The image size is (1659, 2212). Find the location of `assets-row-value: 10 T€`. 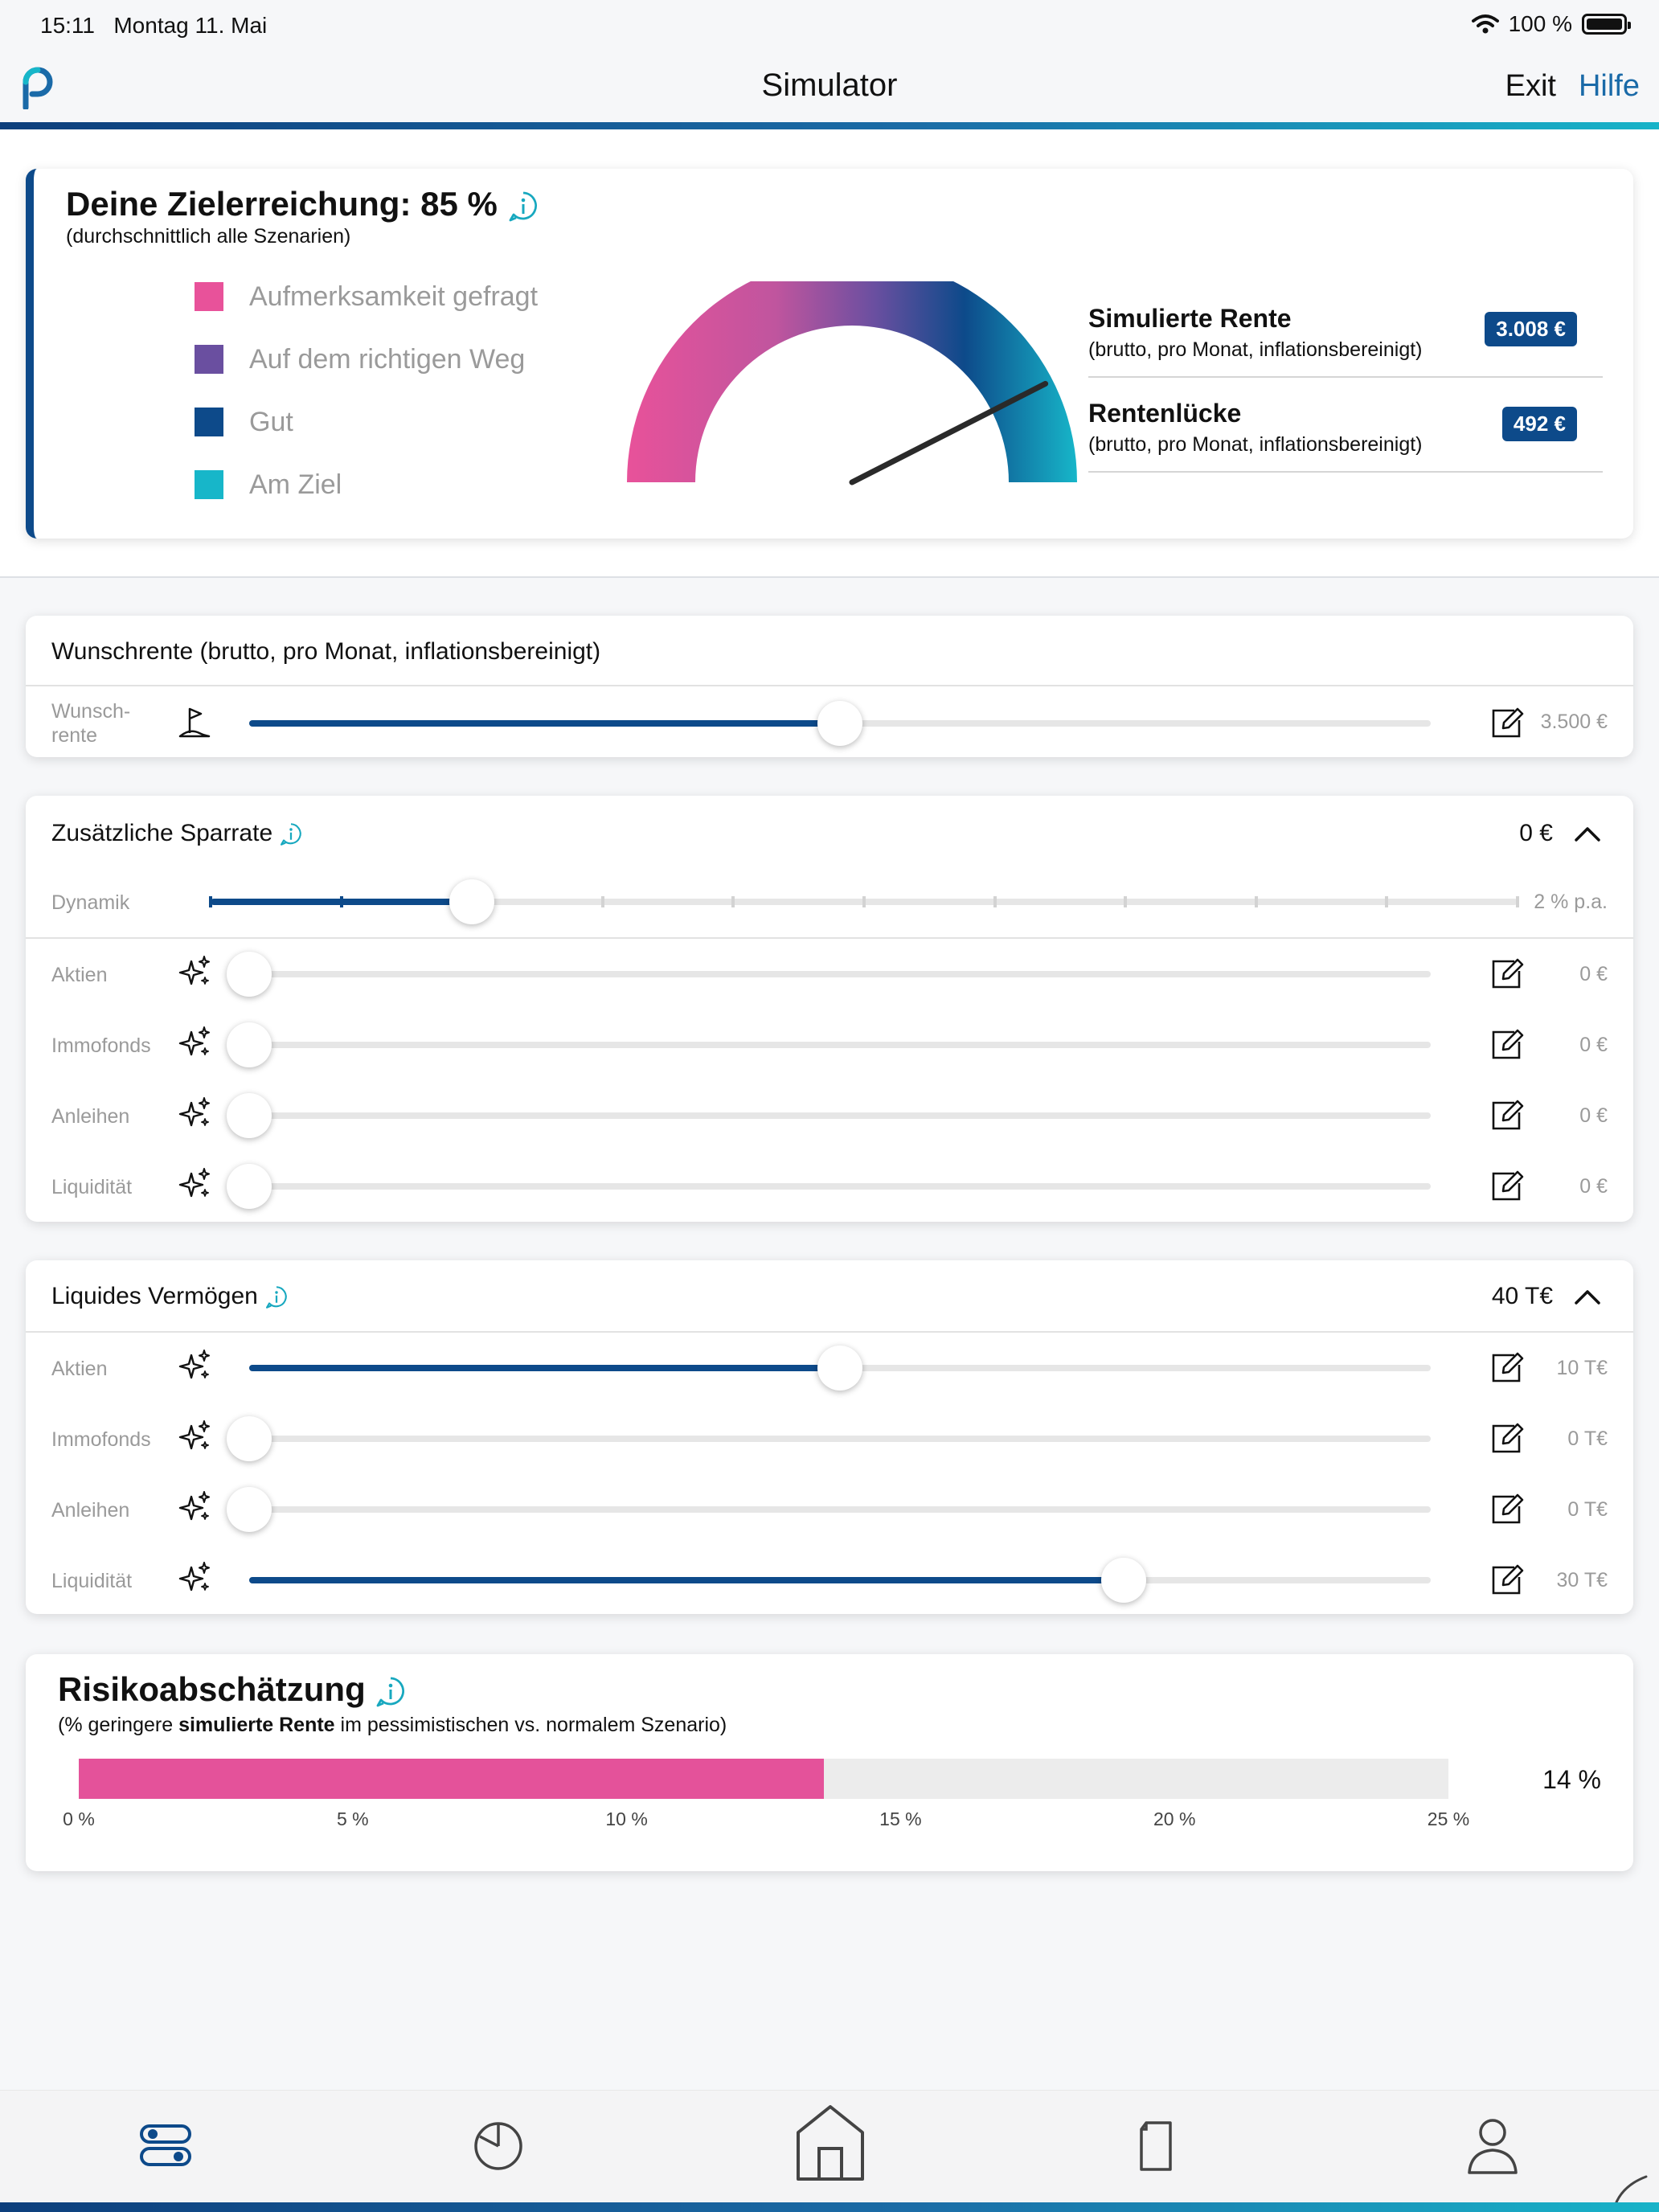

assets-row-value: 10 T€ is located at coordinates (1582, 1368).